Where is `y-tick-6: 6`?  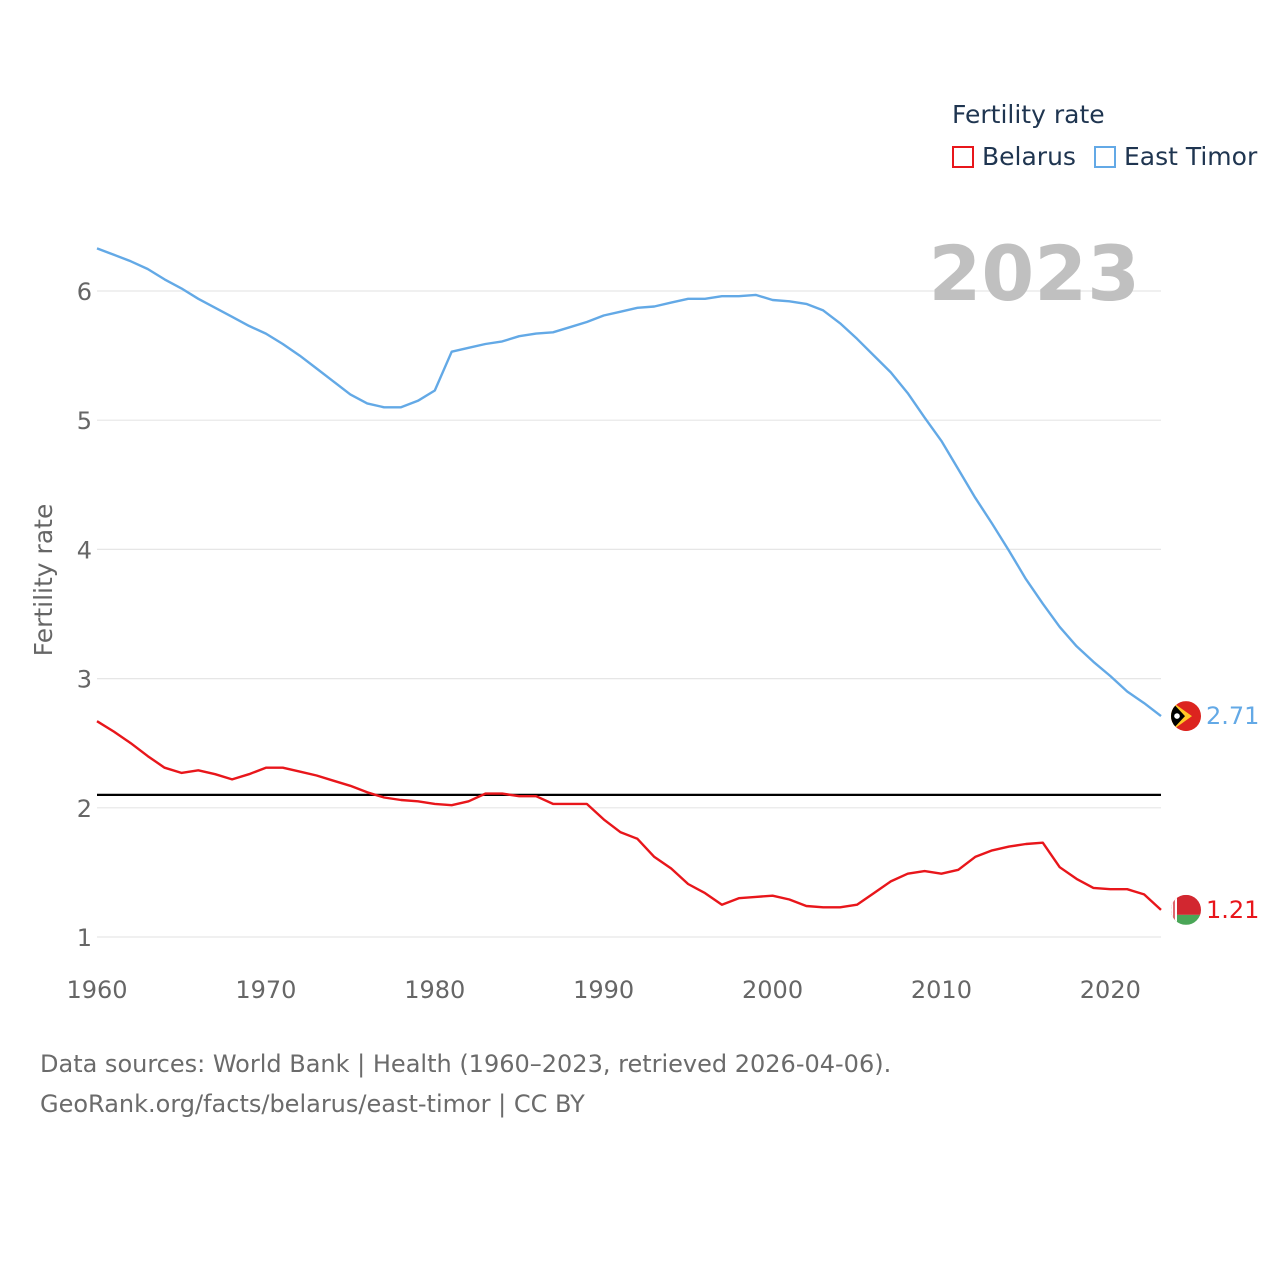 y-tick-6: 6 is located at coordinates (84, 292).